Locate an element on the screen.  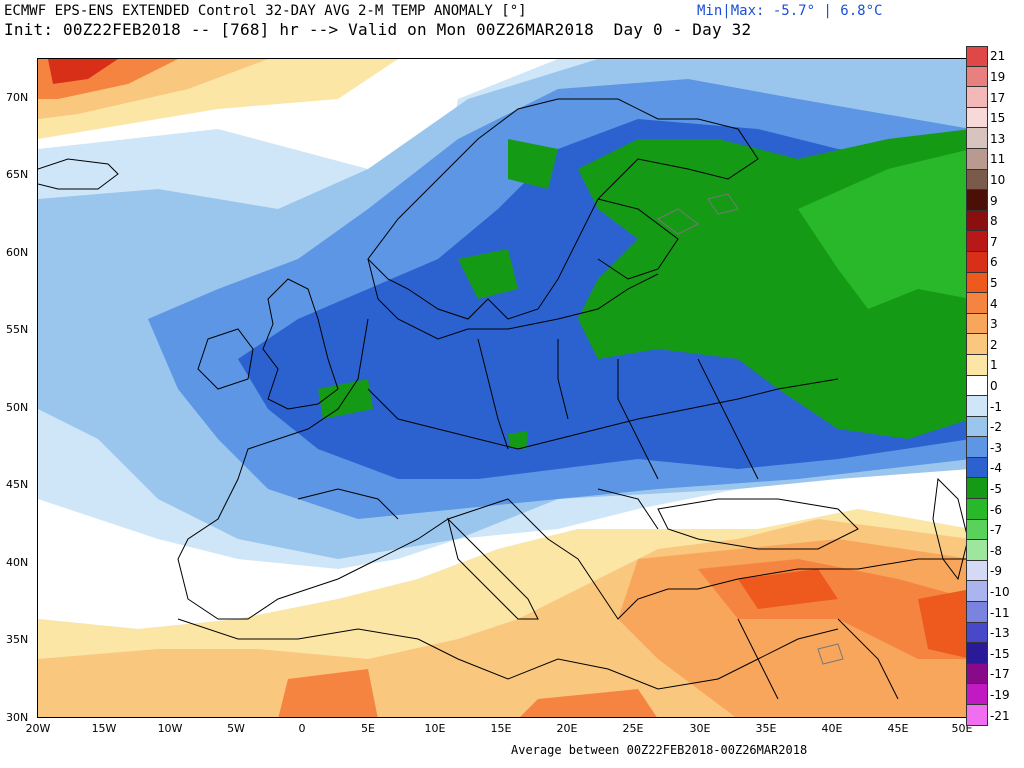
color-scale-label: 17 is located at coordinates (998, 97).